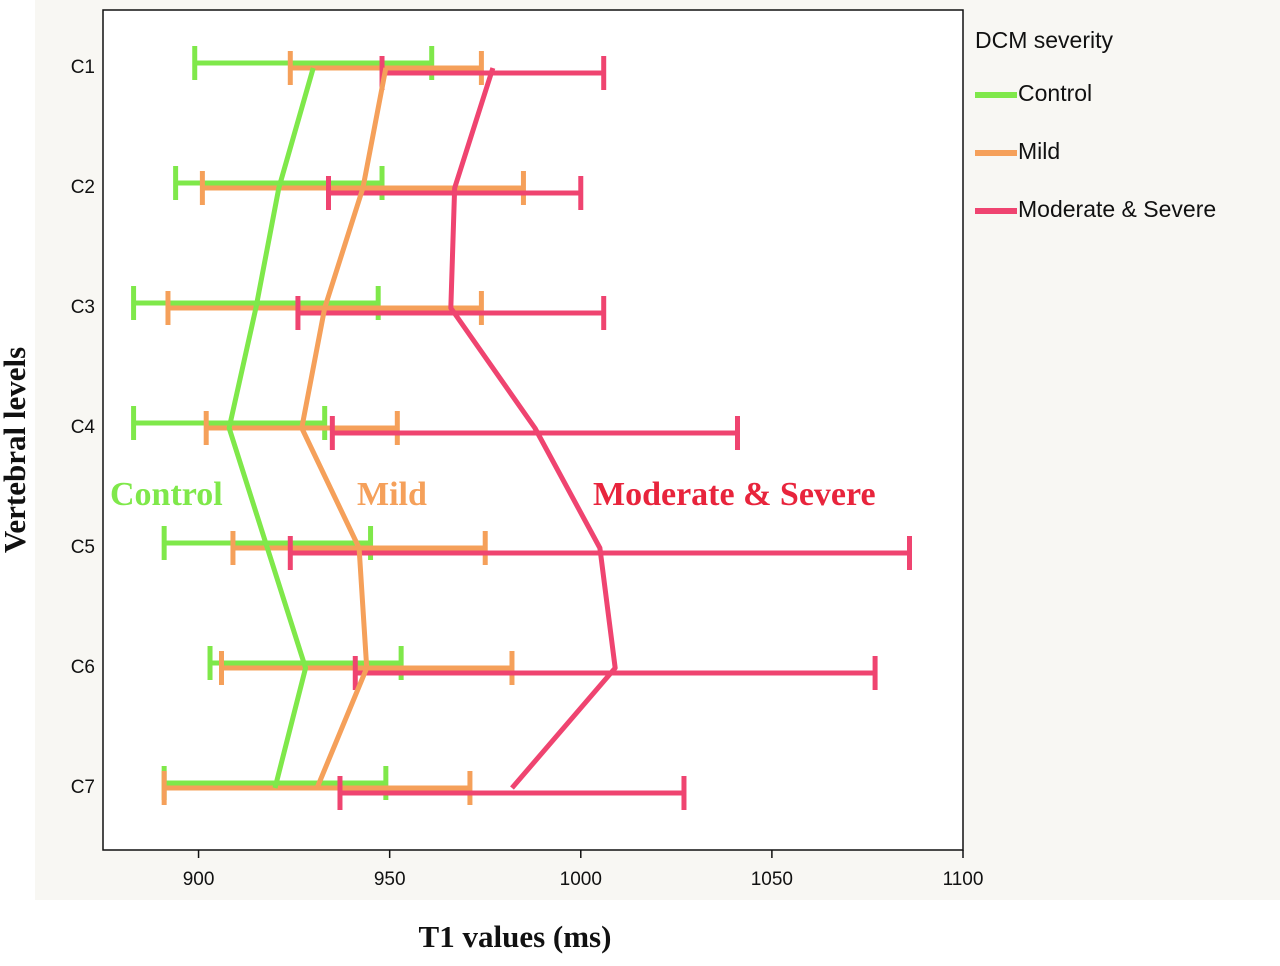  What do you see at coordinates (390, 879) in the screenshot?
I see `x-tick-label: 950` at bounding box center [390, 879].